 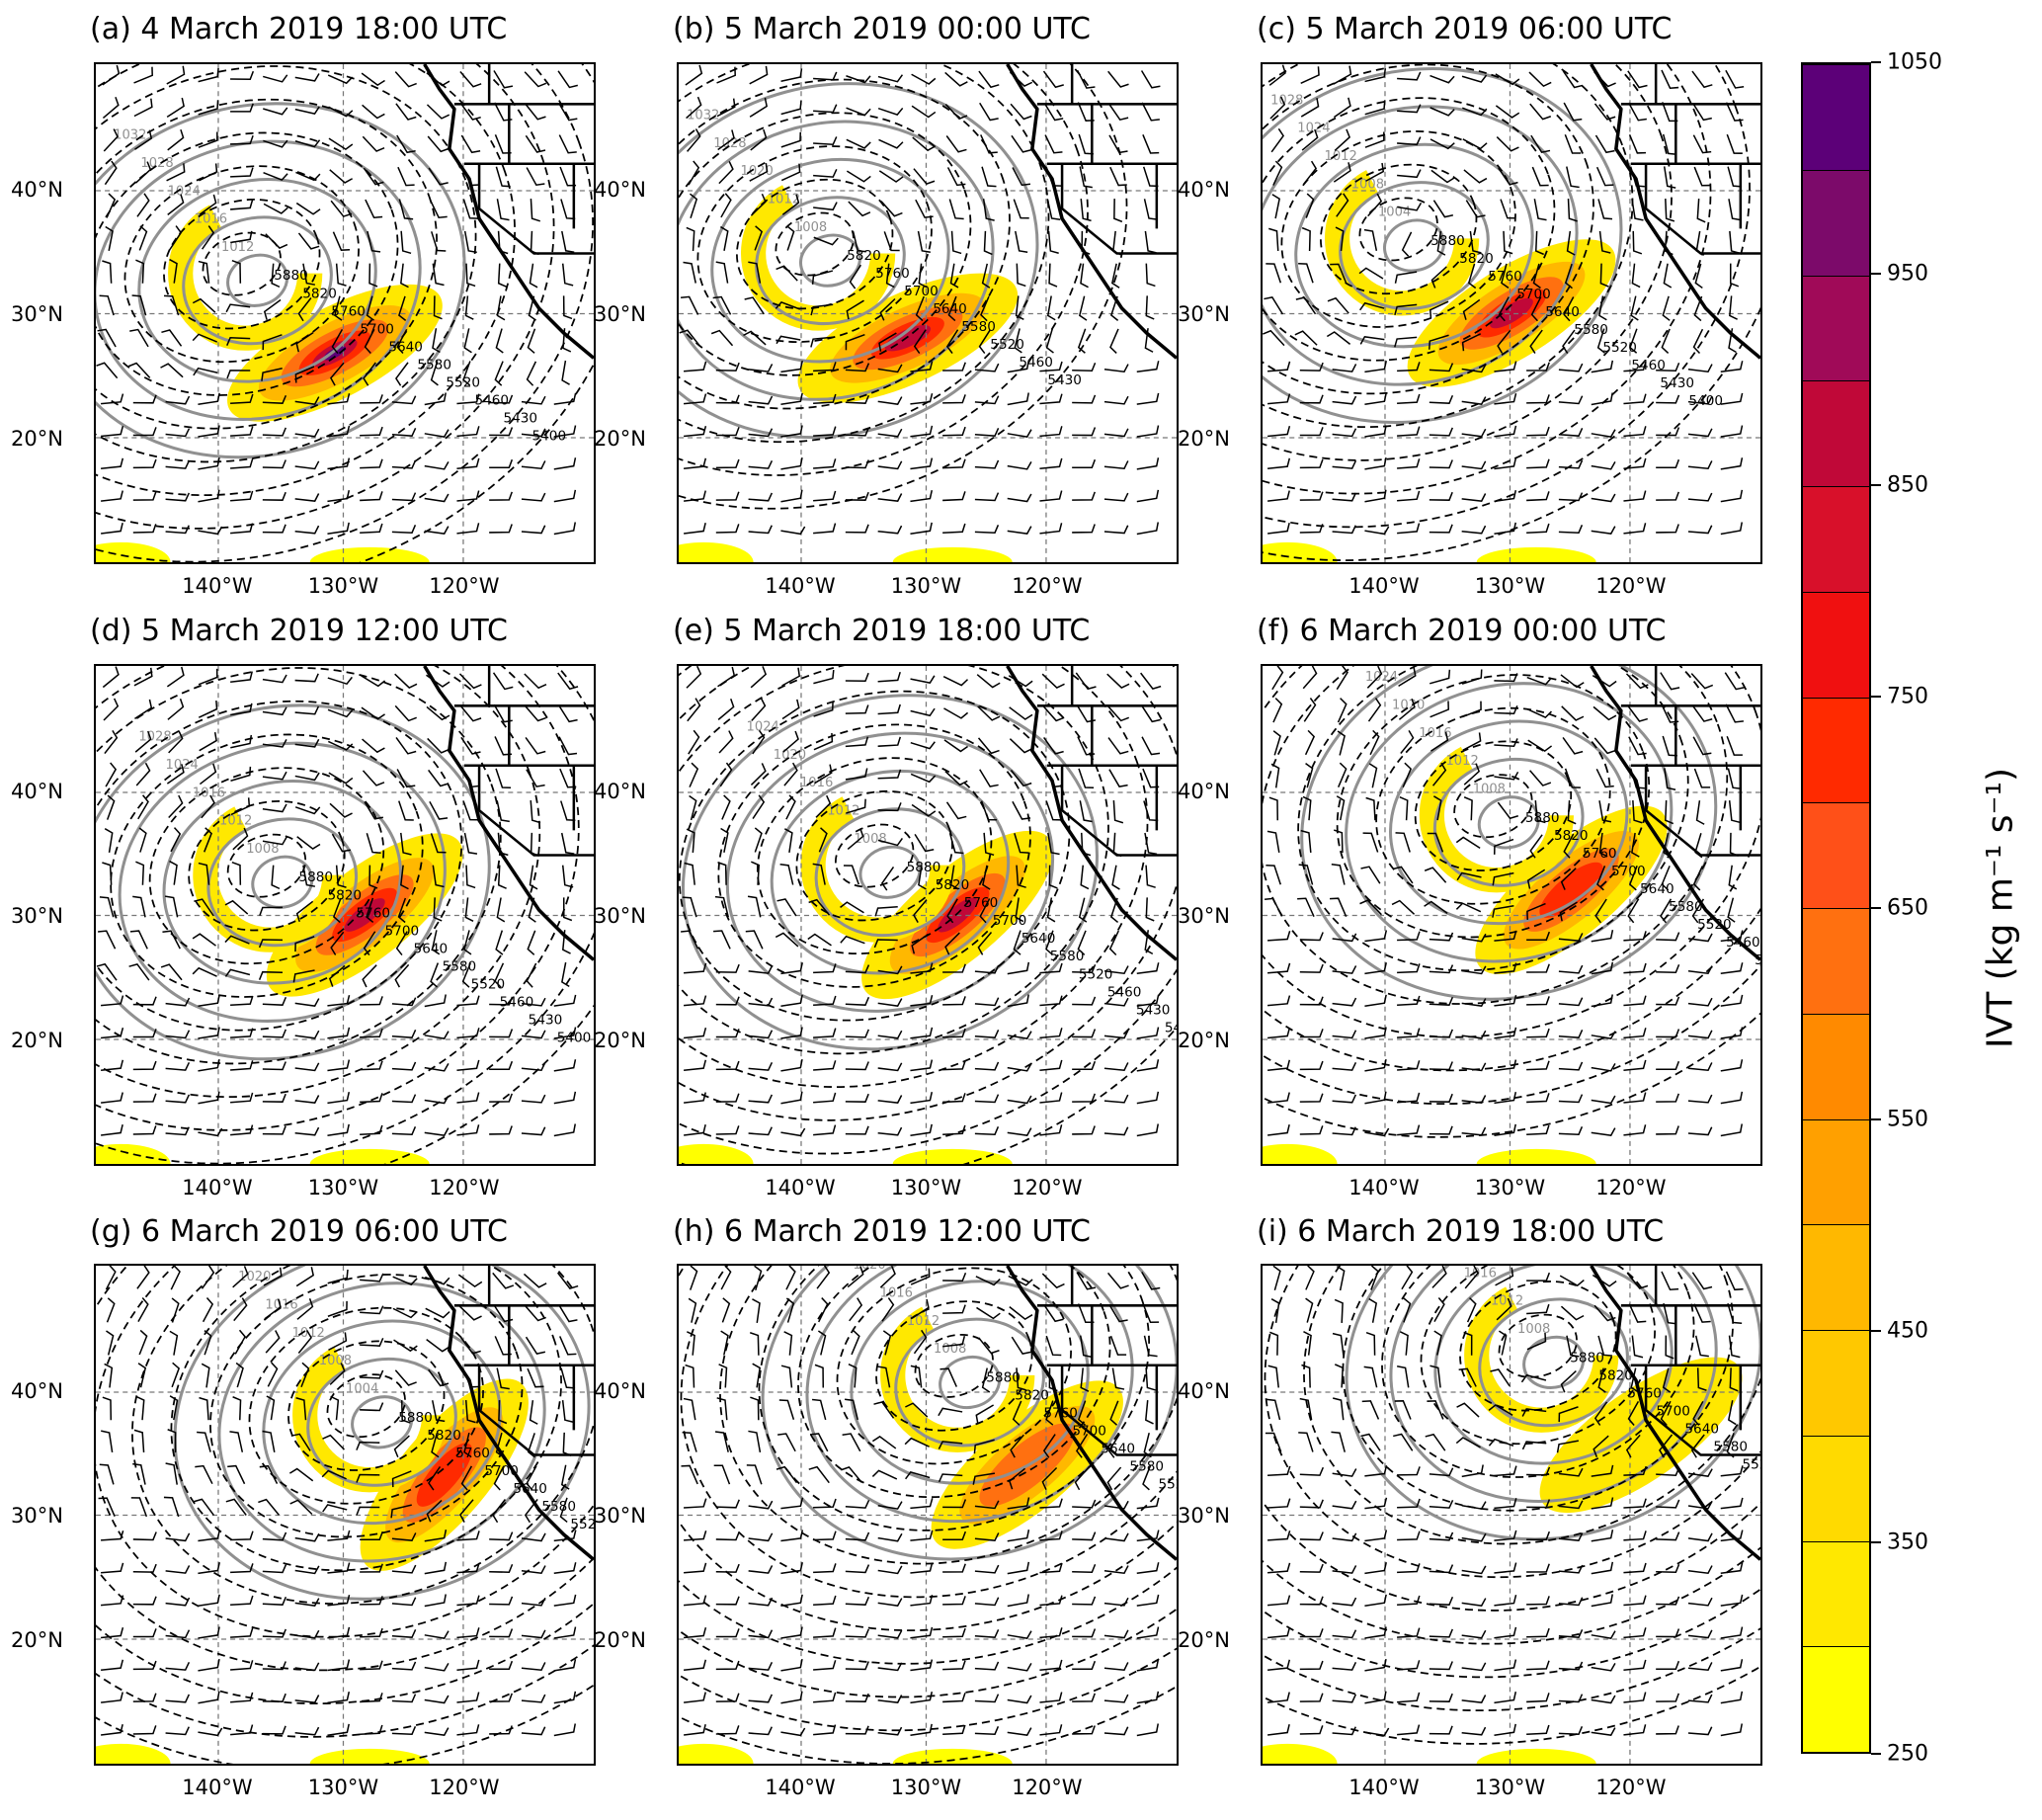 I want to click on height-label: 5880, so click(x=1003, y=1377).